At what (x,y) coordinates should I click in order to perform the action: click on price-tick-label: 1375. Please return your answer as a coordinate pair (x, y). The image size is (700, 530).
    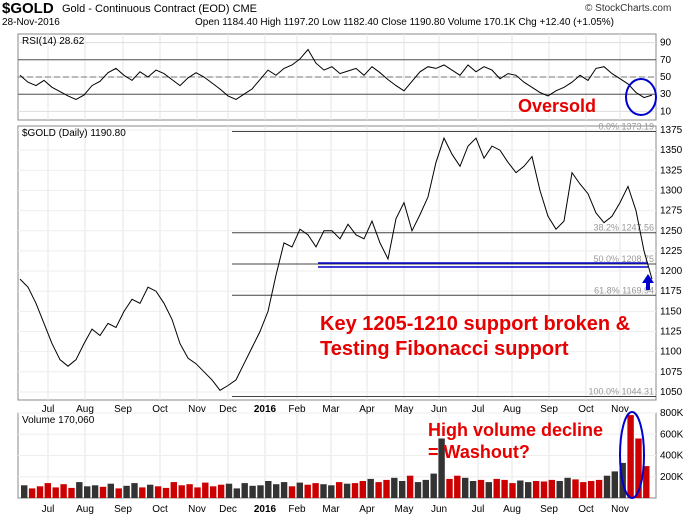
    Looking at the image, I should click on (671, 130).